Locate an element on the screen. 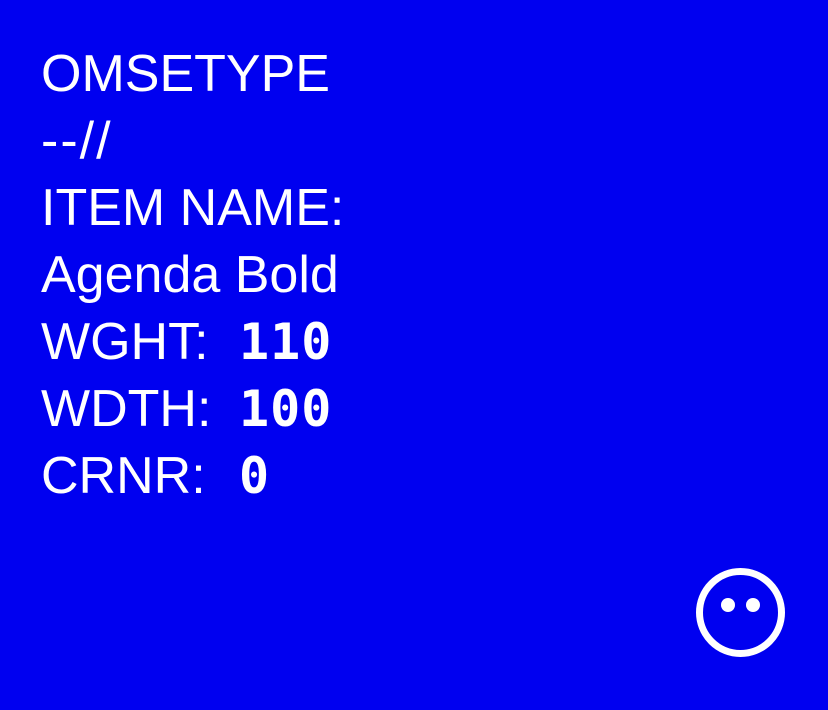  param-value-weight: 110 is located at coordinates (286, 342).